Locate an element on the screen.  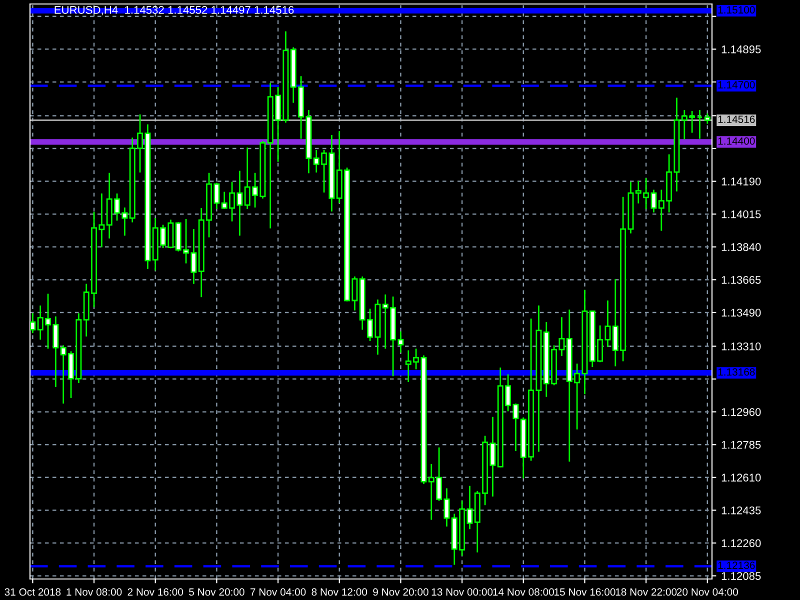
x-tick-label: 31 Oct 2018 is located at coordinates (32, 592).